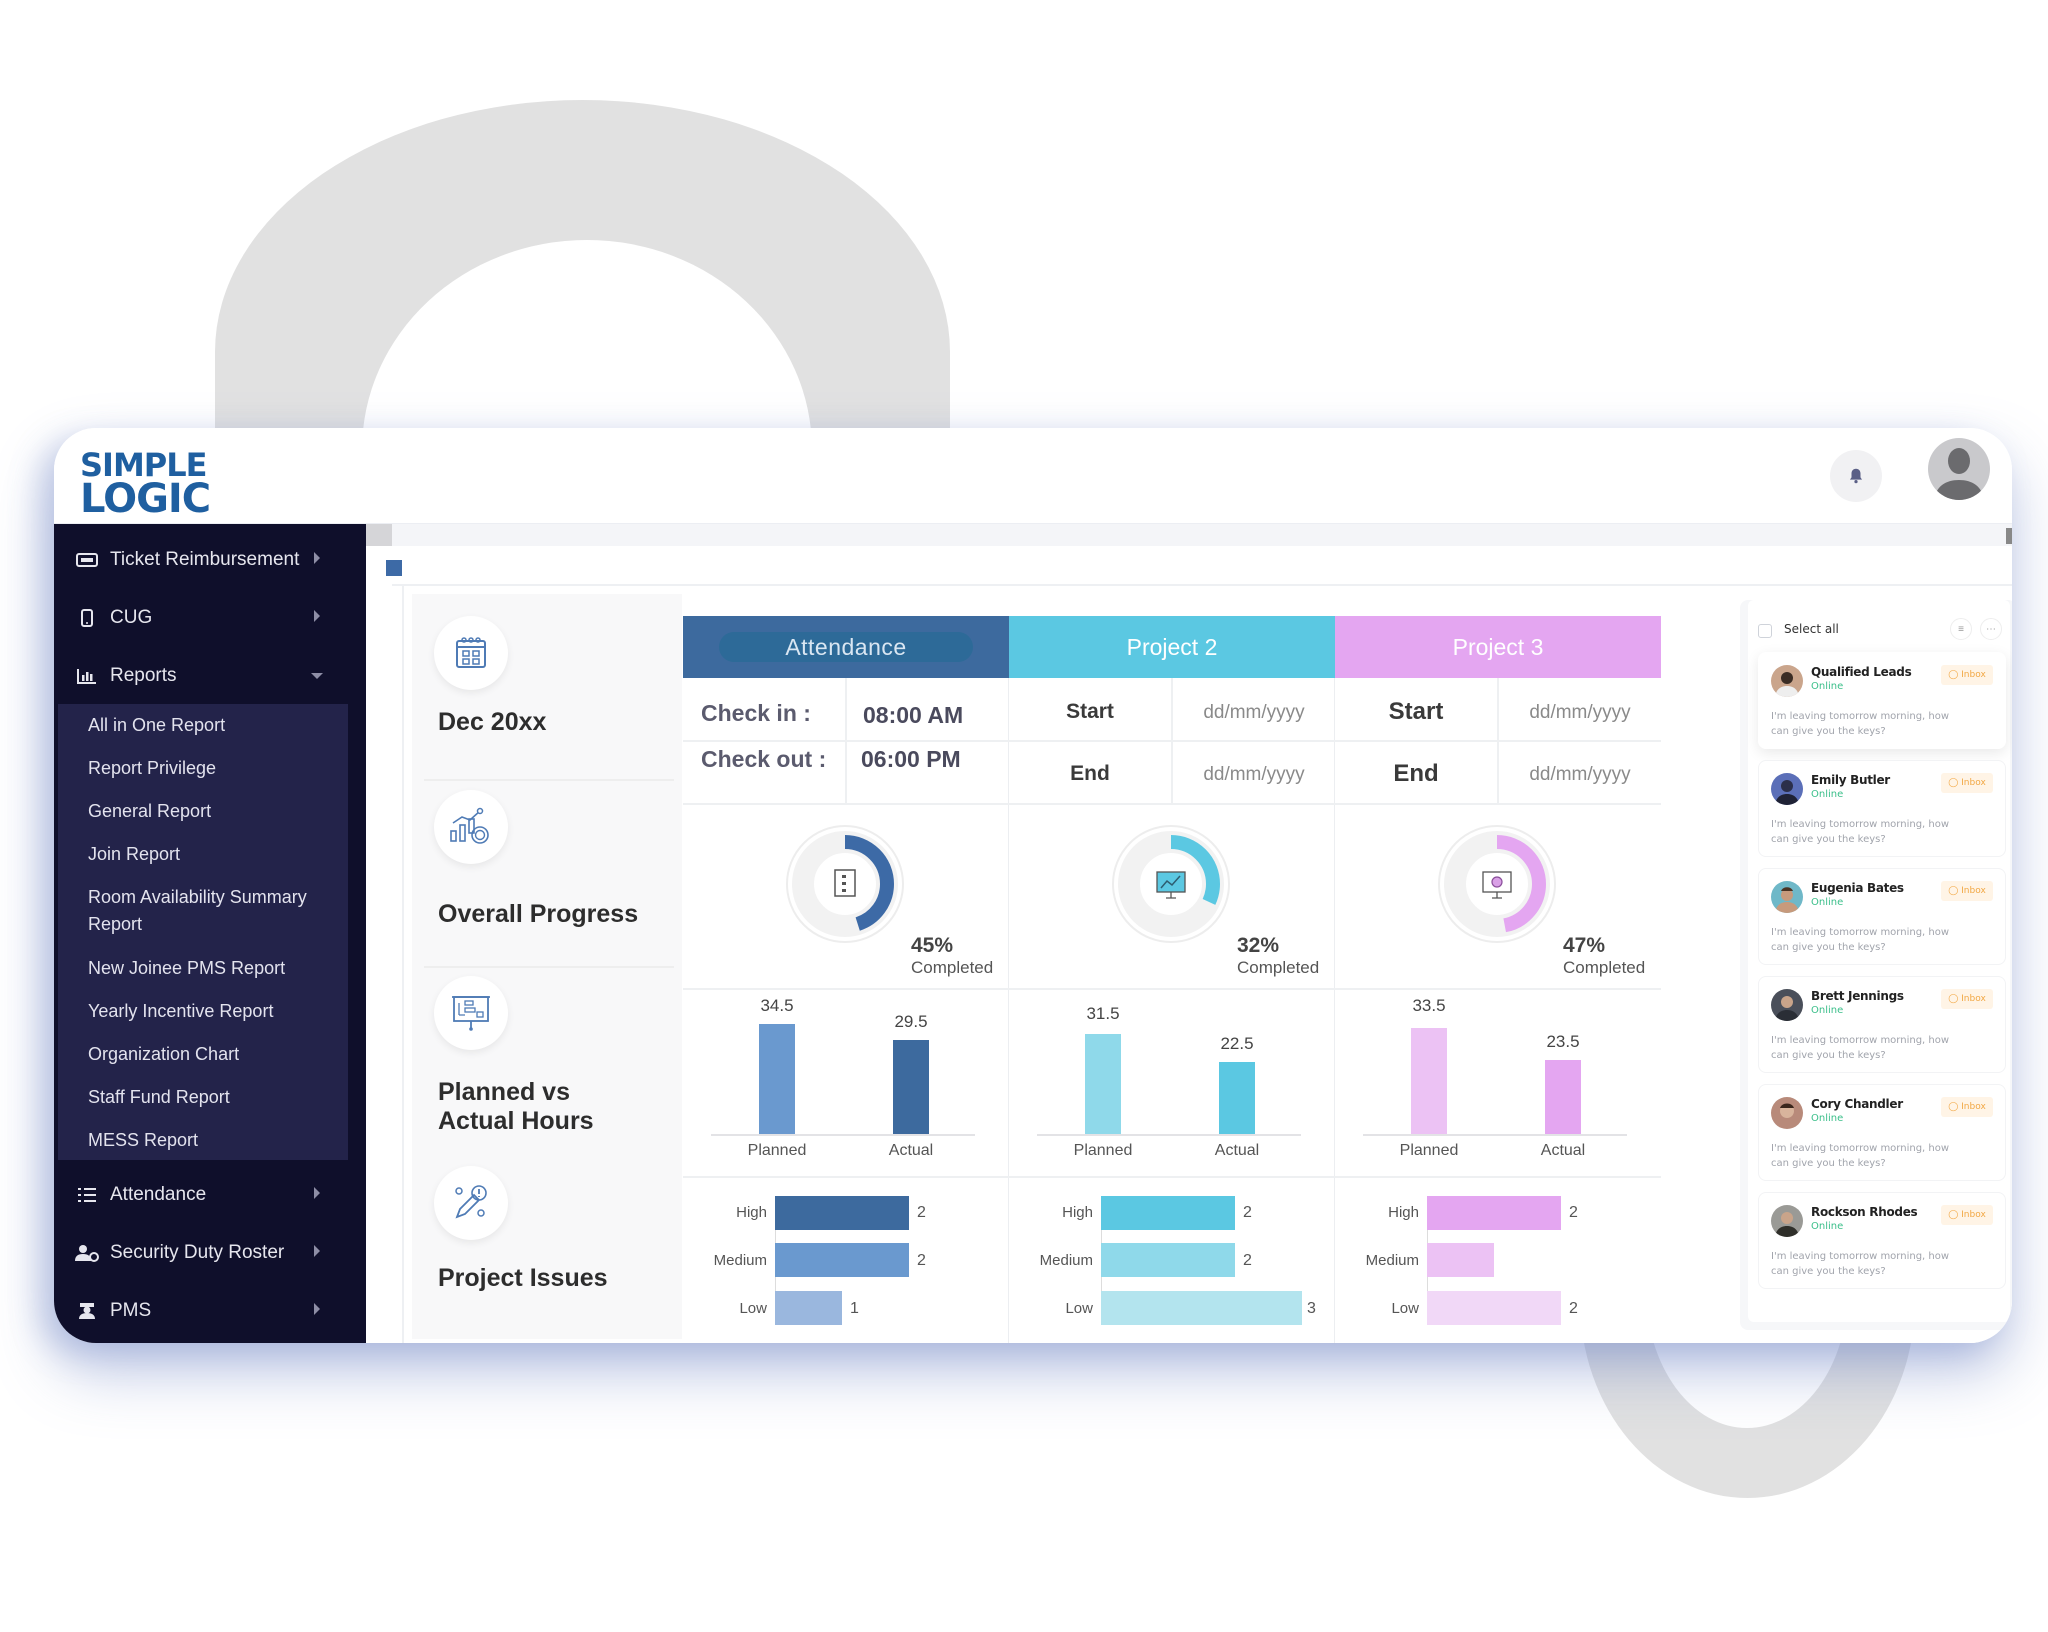 The image size is (2048, 1632). Describe the element at coordinates (1033, 476) in the screenshot. I see `top-header: SIMPLE LOGIC` at that location.